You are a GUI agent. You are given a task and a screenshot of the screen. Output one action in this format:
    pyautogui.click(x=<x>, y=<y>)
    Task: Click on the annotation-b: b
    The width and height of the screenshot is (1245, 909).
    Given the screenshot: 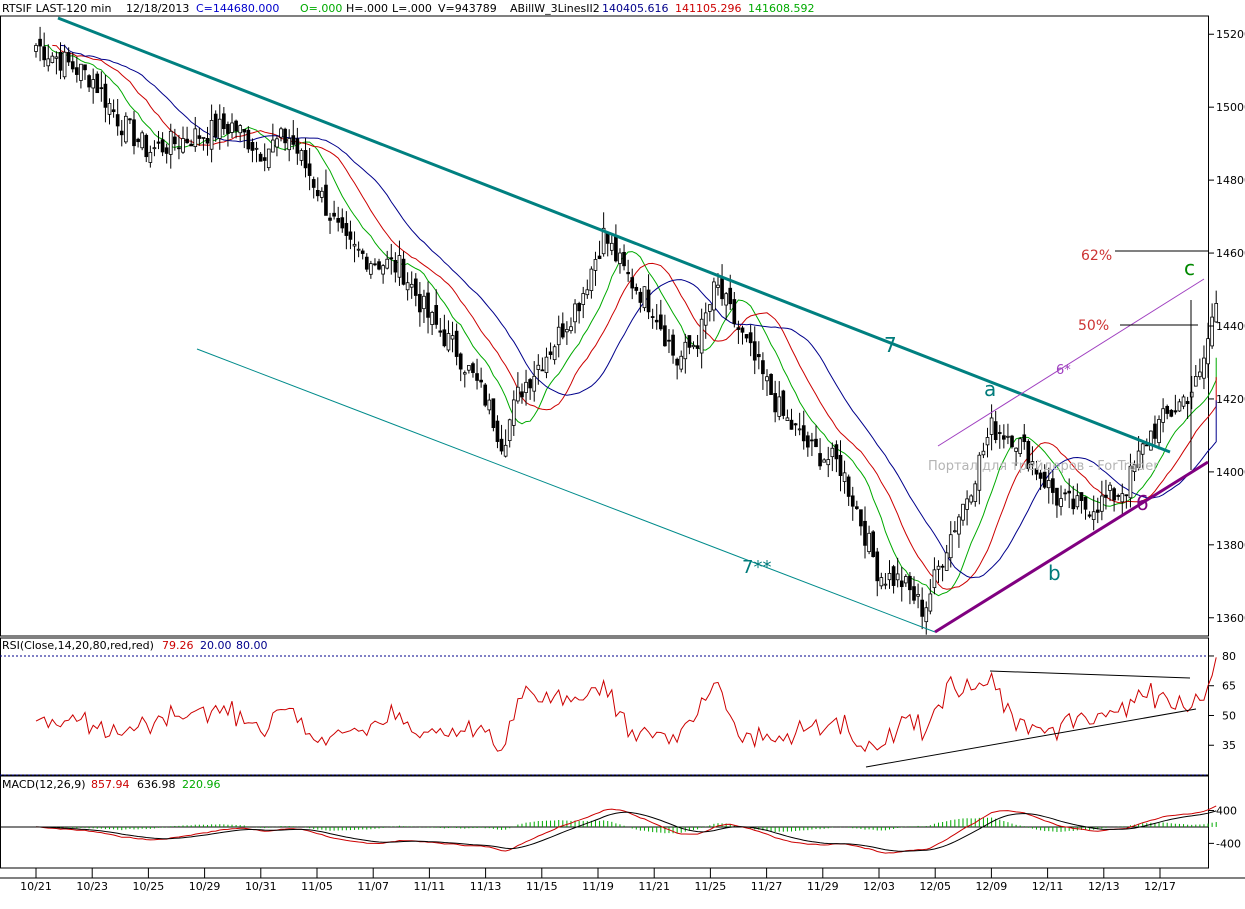 What is the action you would take?
    pyautogui.click(x=1054, y=573)
    